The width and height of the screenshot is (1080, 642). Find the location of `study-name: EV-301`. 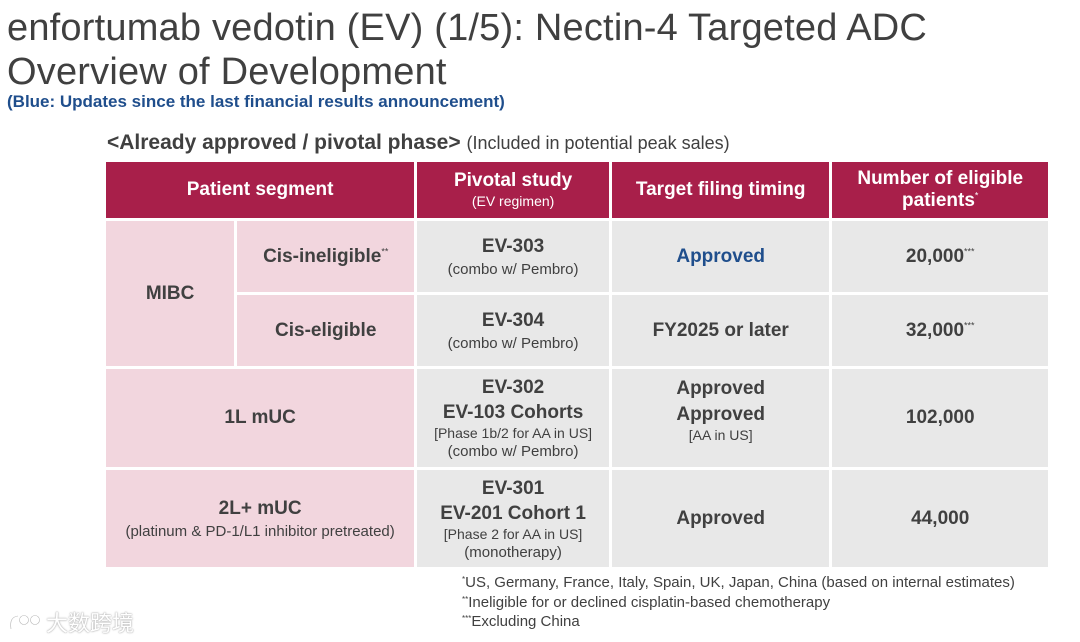

study-name: EV-301 is located at coordinates (513, 488).